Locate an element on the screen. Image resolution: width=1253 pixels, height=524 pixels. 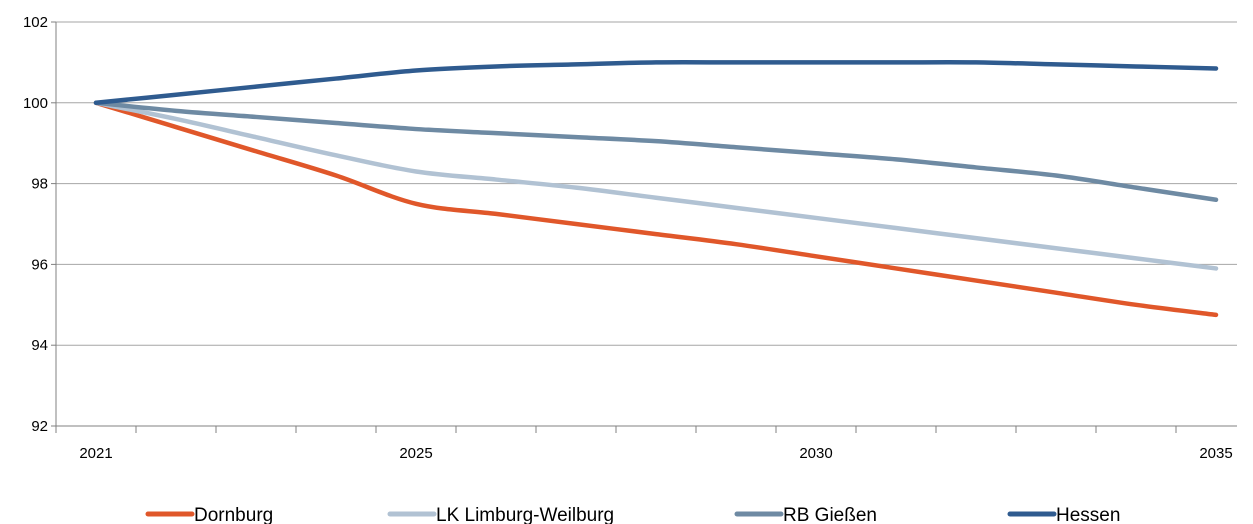
legend-label-lk-limburg-weilburg: LK Limburg-Weilburg is located at coordinates (525, 514).